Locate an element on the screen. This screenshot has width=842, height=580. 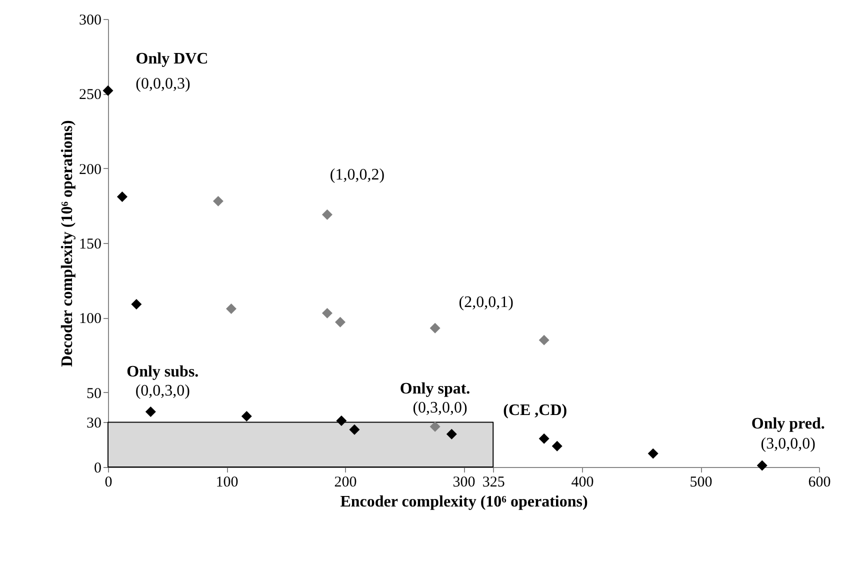
y-tick-label: 30 is located at coordinates (94, 424).